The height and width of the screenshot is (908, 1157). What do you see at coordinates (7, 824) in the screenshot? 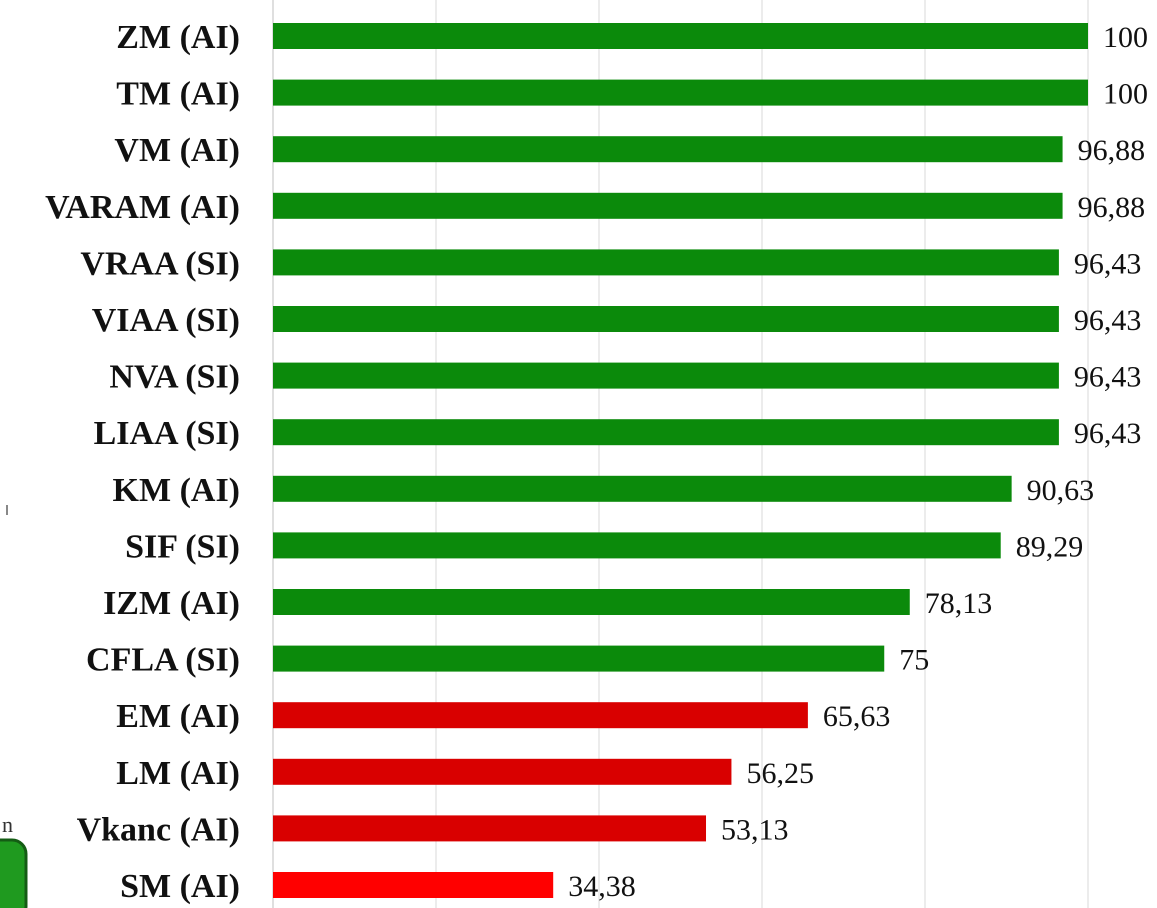
I see `stray-glyph: n` at bounding box center [7, 824].